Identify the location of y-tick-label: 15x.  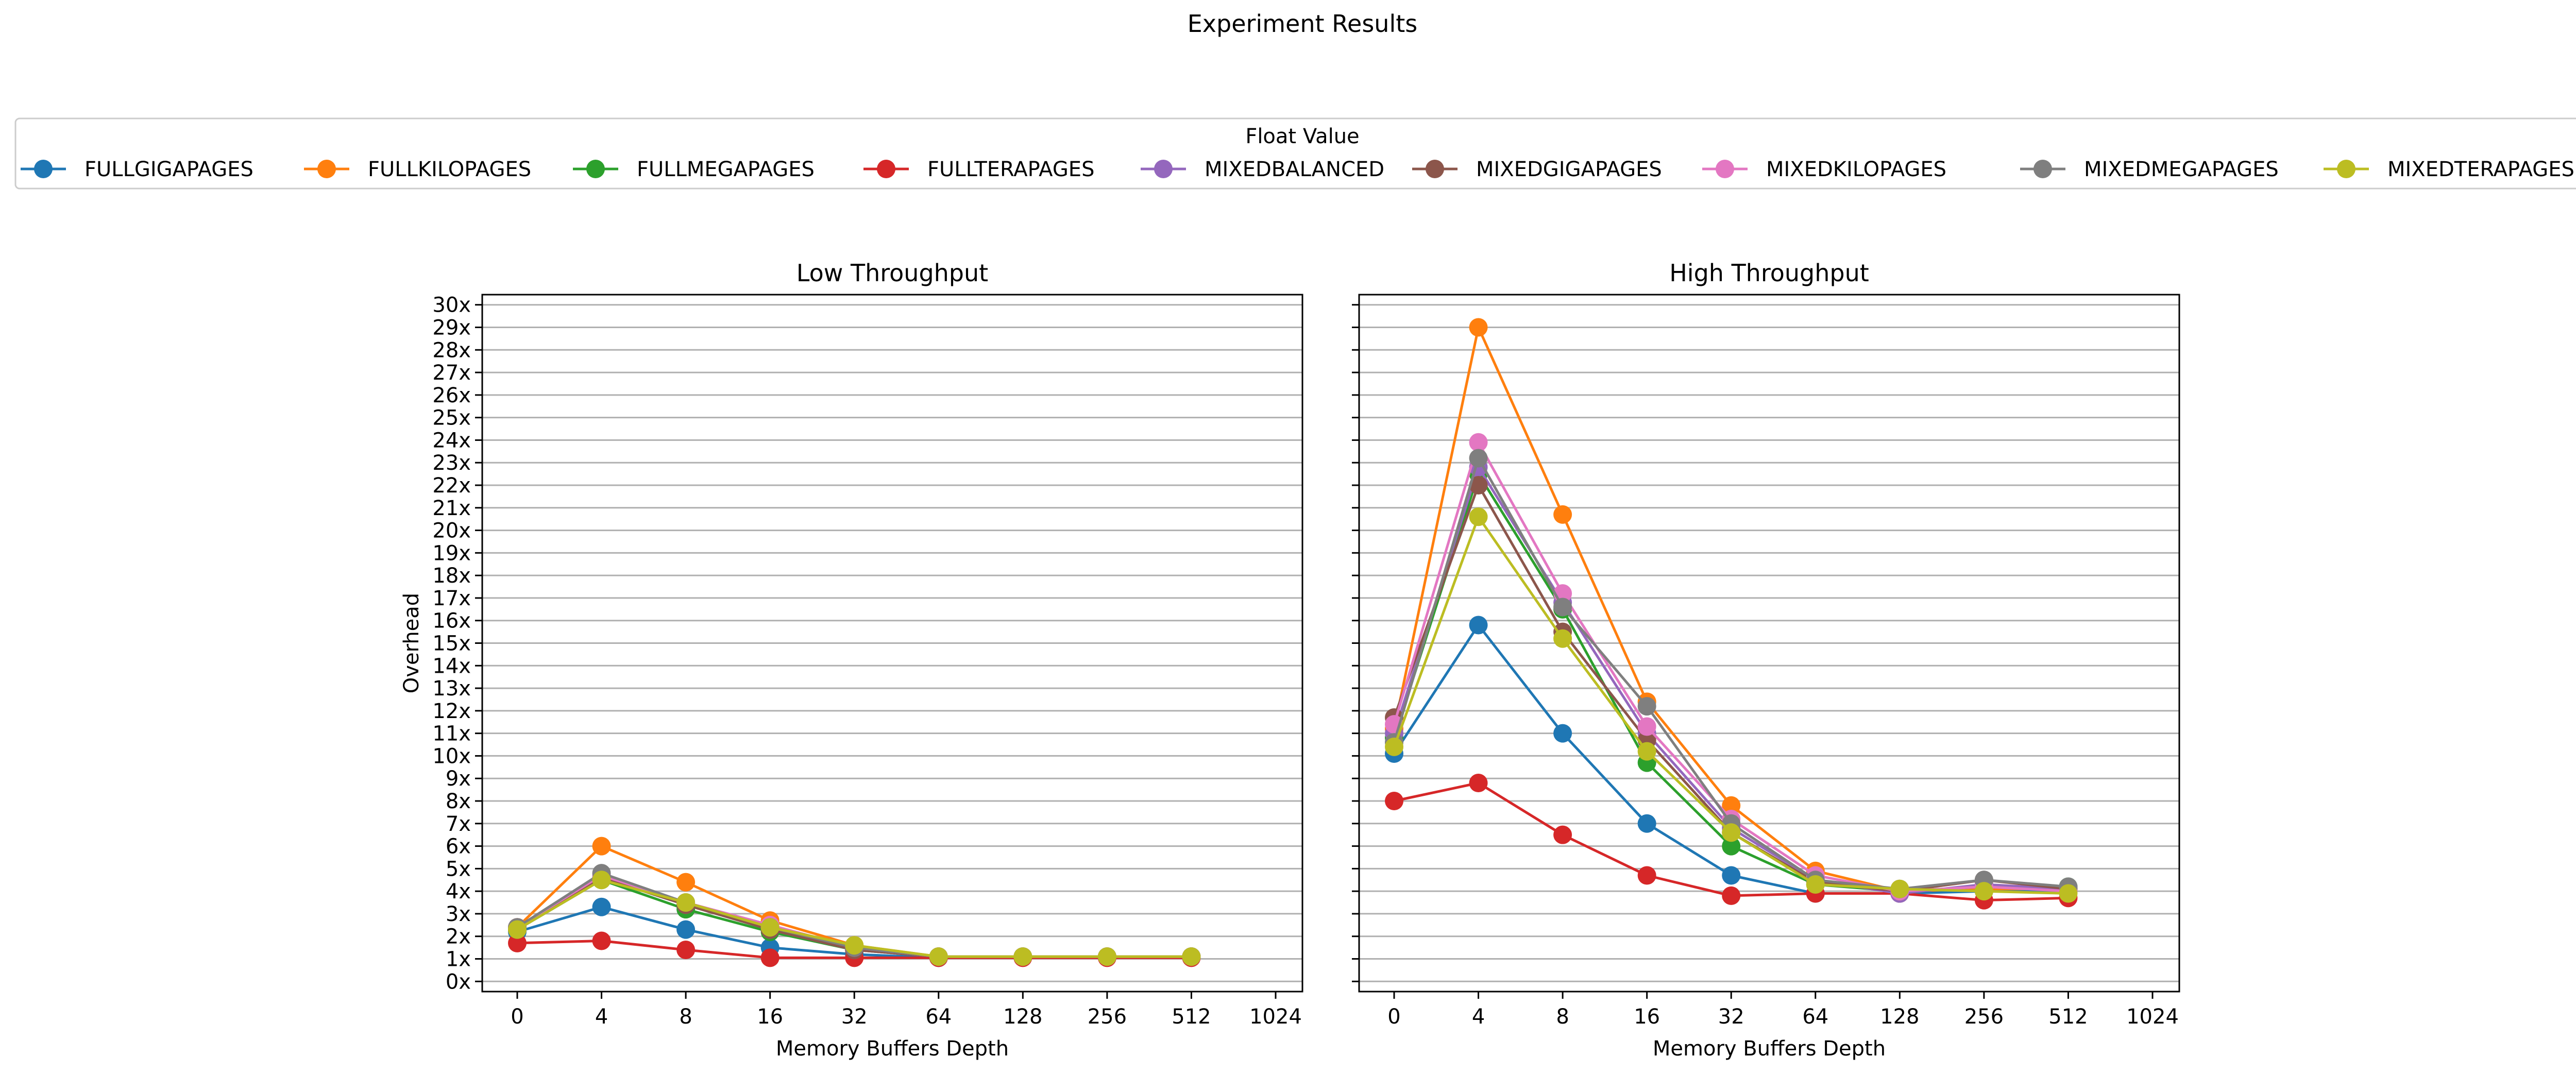
(452, 644).